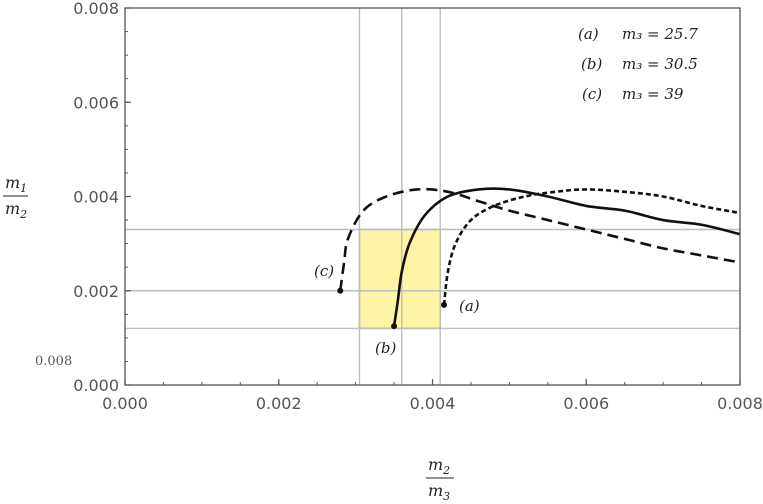 The height and width of the screenshot is (504, 763). I want to click on y-label-num: m, so click(12, 182).